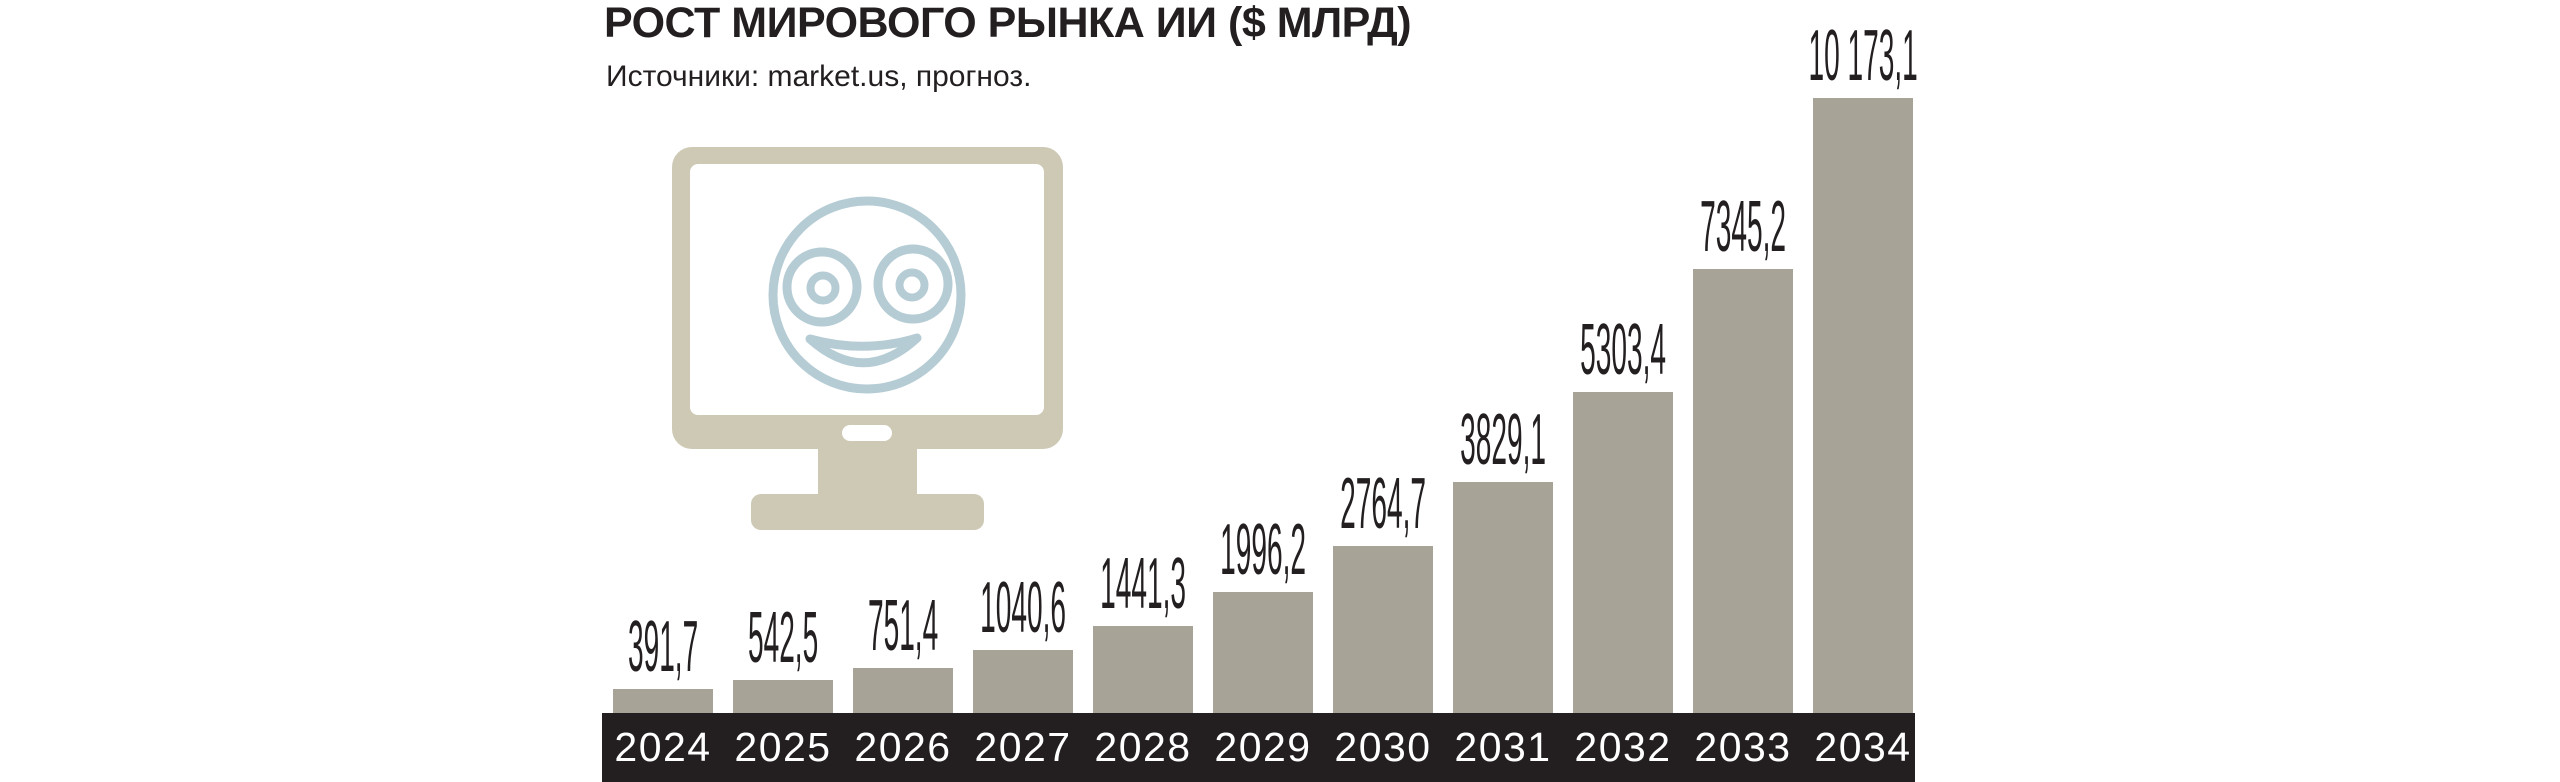 This screenshot has width=2560, height=782. Describe the element at coordinates (1623, 350) in the screenshot. I see `value-label-2032: 5303,4` at that location.